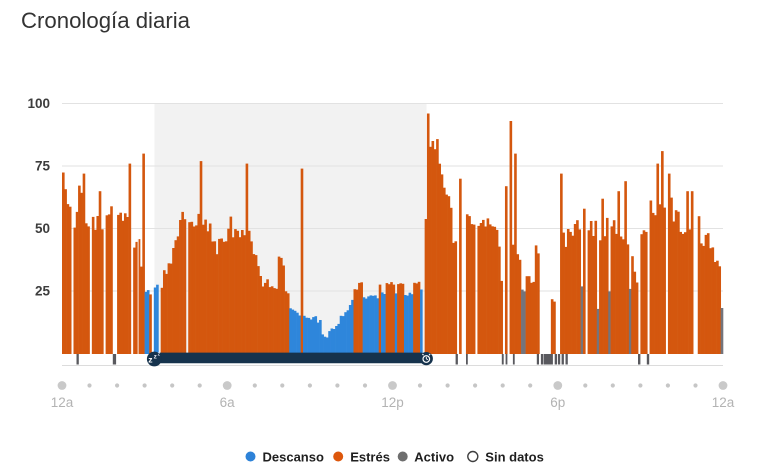 The image size is (783, 476). Describe the element at coordinates (514, 456) in the screenshot. I see `svg-text: Sin datos` at that location.